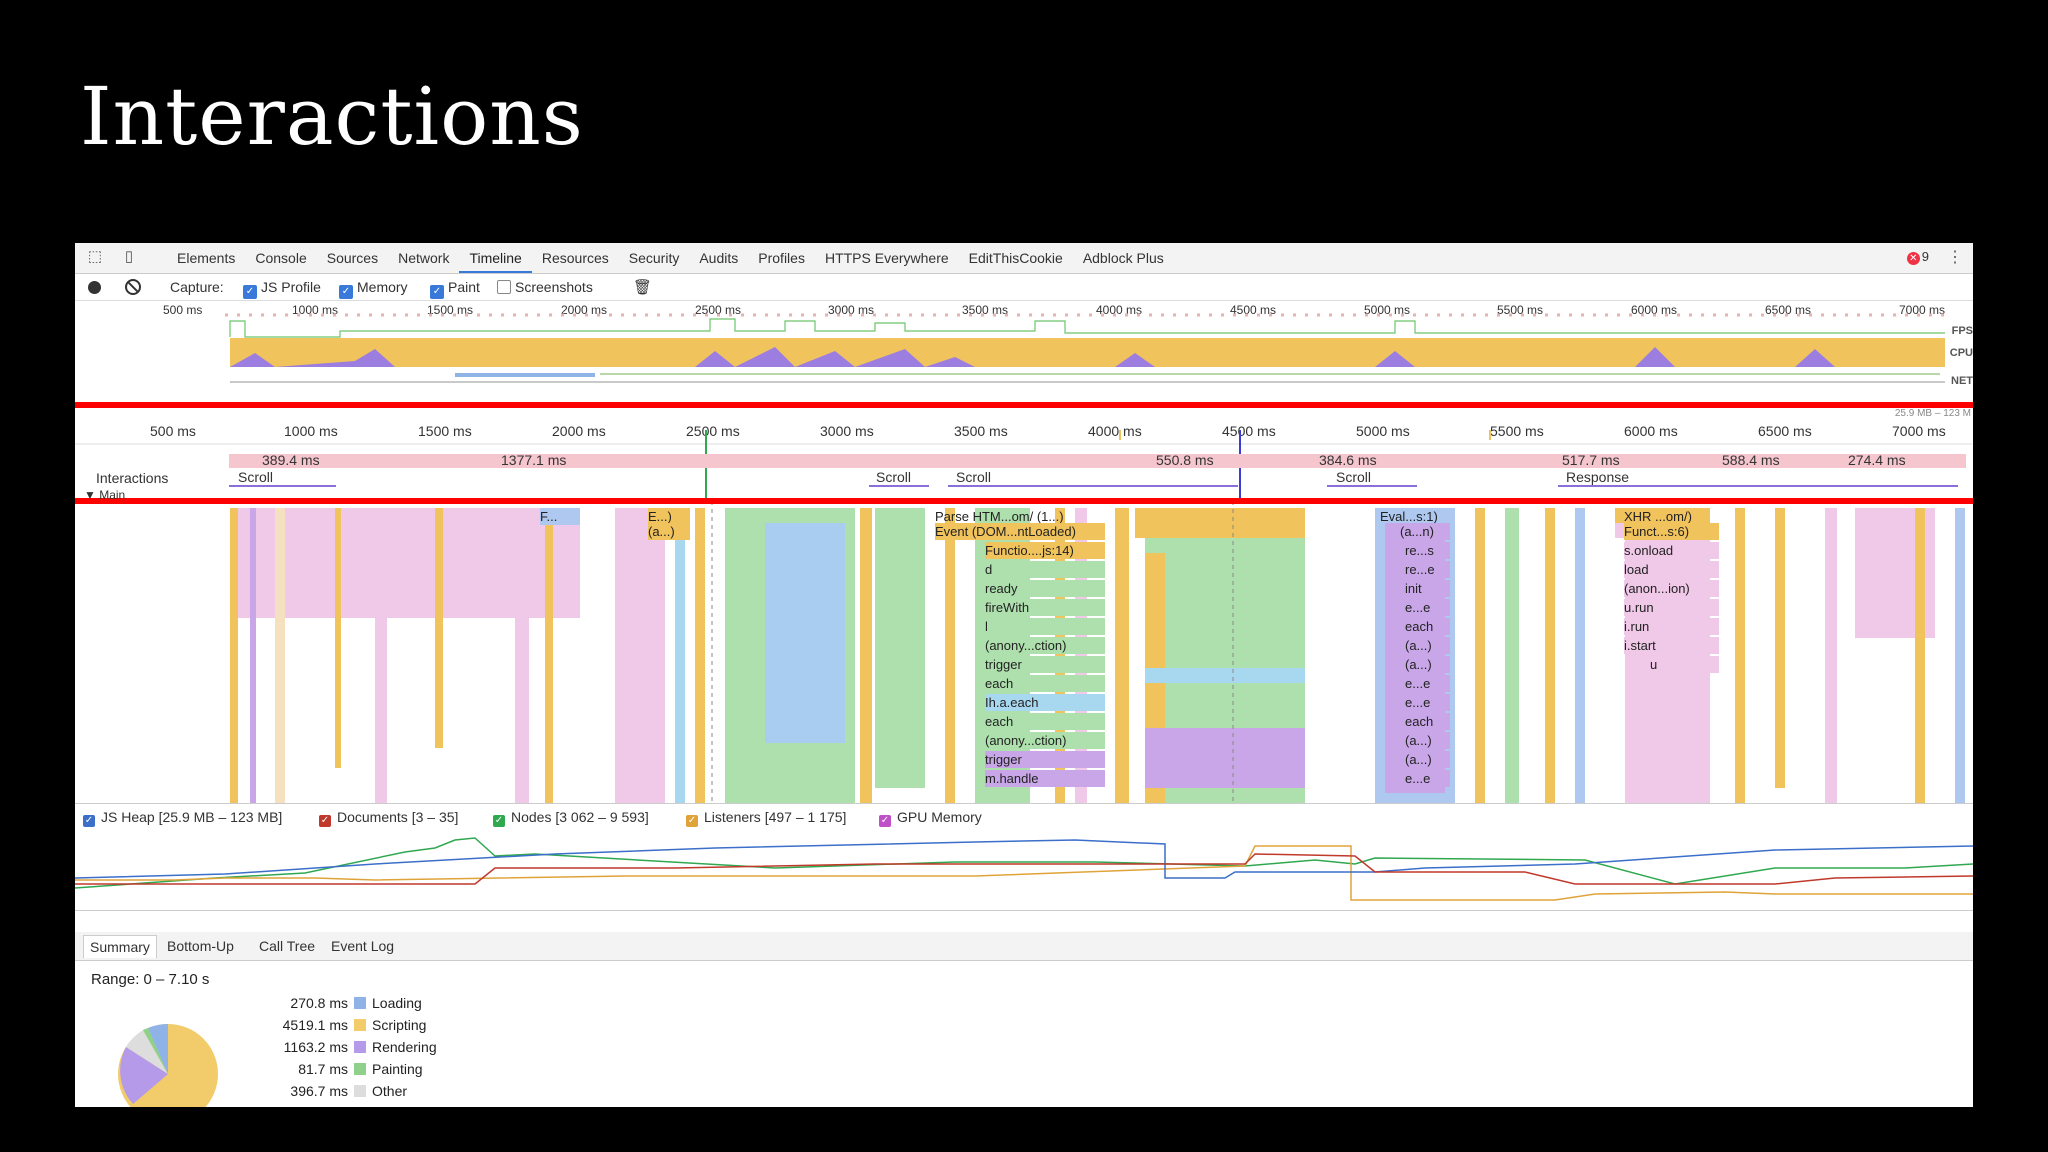  What do you see at coordinates (129, 256) in the screenshot?
I see `device-mode-icon: ▯` at bounding box center [129, 256].